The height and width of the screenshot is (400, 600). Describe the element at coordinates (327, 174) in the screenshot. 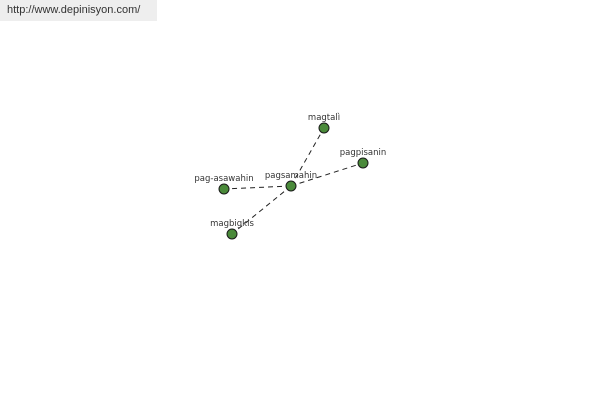

I see `edge-pagsamahin-pagpisanin` at that location.